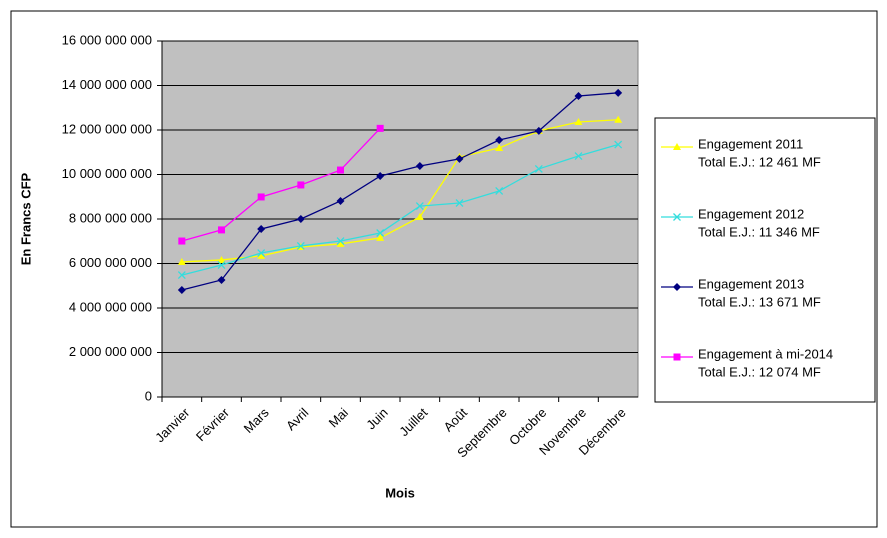 The image size is (887, 538). I want to click on legend-total: Total E.J.: 12 461 MF, so click(759, 161).